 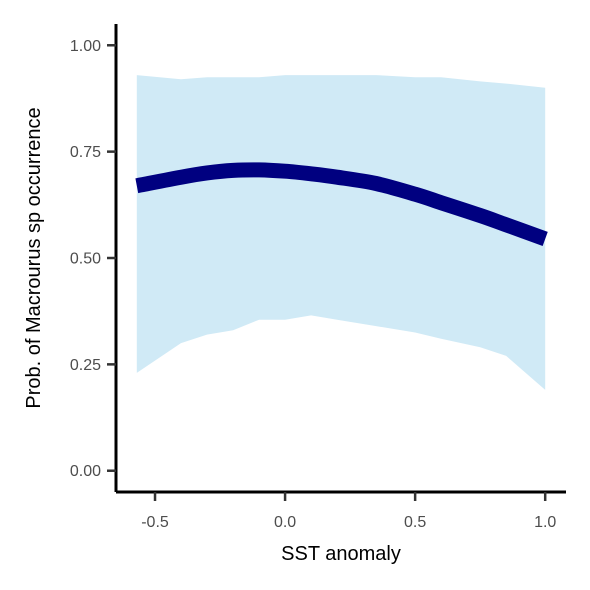 I want to click on x-tick-label: -0.5, so click(x=155, y=522).